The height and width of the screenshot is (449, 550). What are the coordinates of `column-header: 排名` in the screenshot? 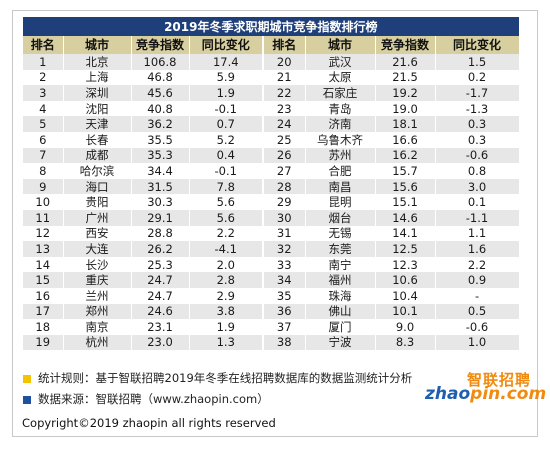 It's located at (43, 45).